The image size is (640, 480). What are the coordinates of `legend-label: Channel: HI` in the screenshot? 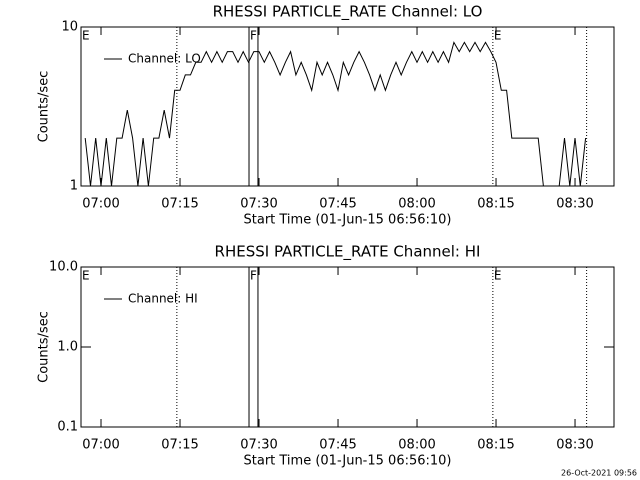 It's located at (163, 299).